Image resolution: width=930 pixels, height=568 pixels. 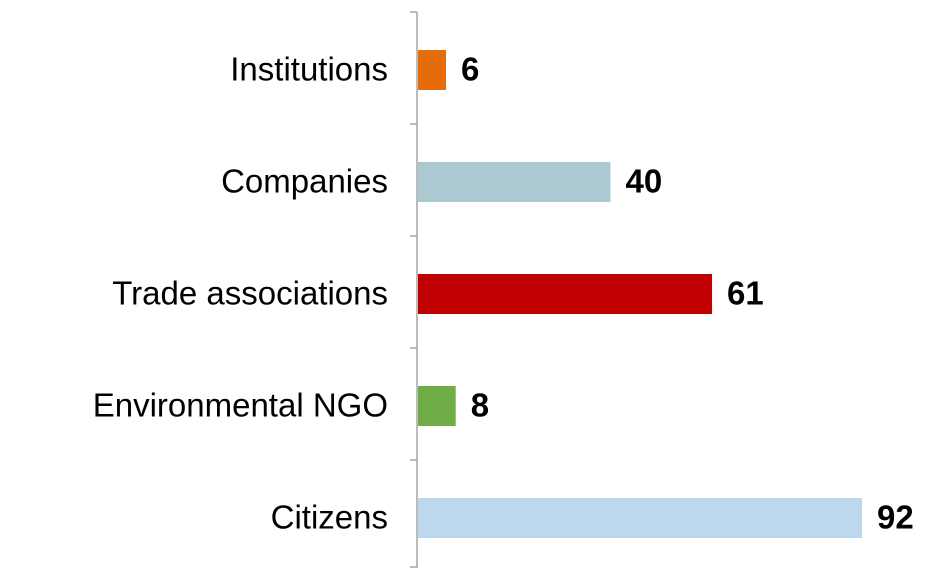 I want to click on value-label: 40, so click(x=643, y=181).